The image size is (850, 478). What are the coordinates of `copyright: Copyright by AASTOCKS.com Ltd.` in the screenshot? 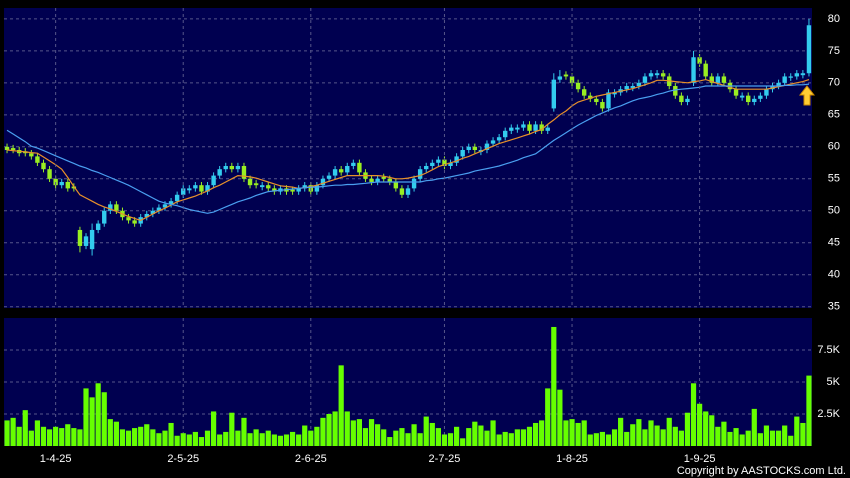 It's located at (761, 471).